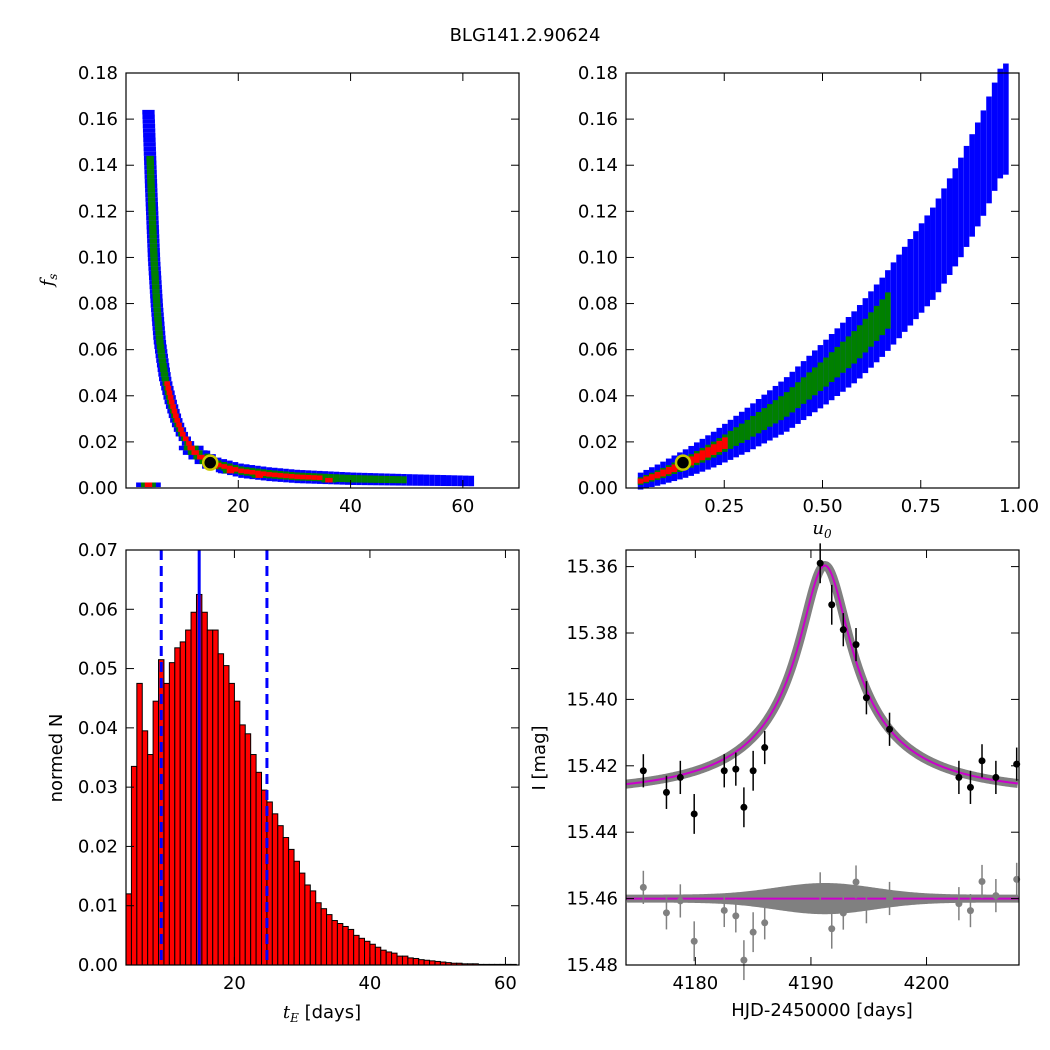 Image resolution: width=1050 pixels, height=1050 pixels. Describe the element at coordinates (823, 276) in the screenshot. I see `plot-area` at that location.